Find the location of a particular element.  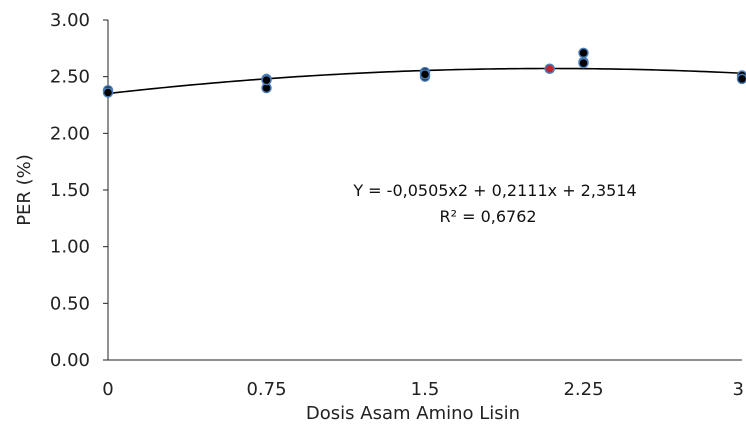

y-axis-ticks: 0.00 0.50 1.00 1.50 2.00 2.50 3.00 is located at coordinates (79, 190).